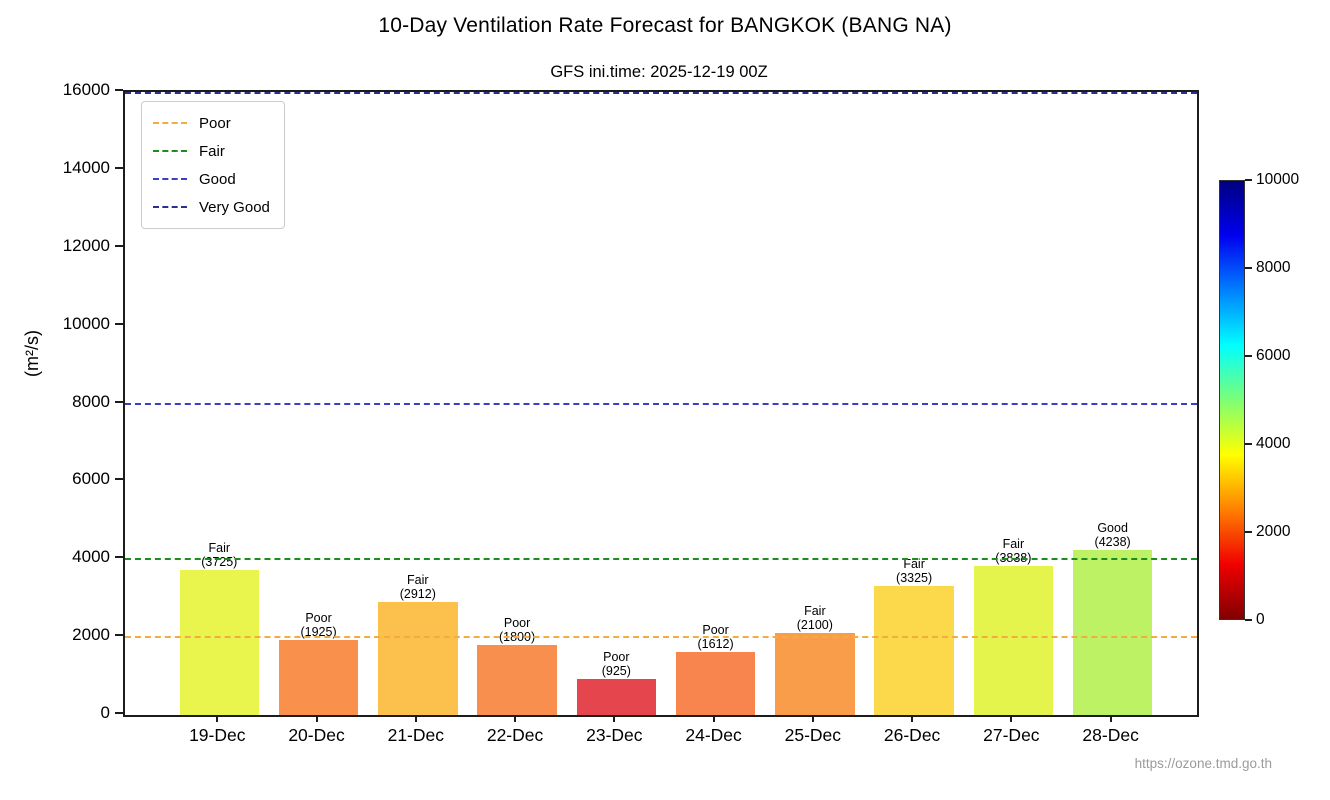 The height and width of the screenshot is (800, 1330). What do you see at coordinates (91, 479) in the screenshot?
I see `y-tick-label: 6000` at bounding box center [91, 479].